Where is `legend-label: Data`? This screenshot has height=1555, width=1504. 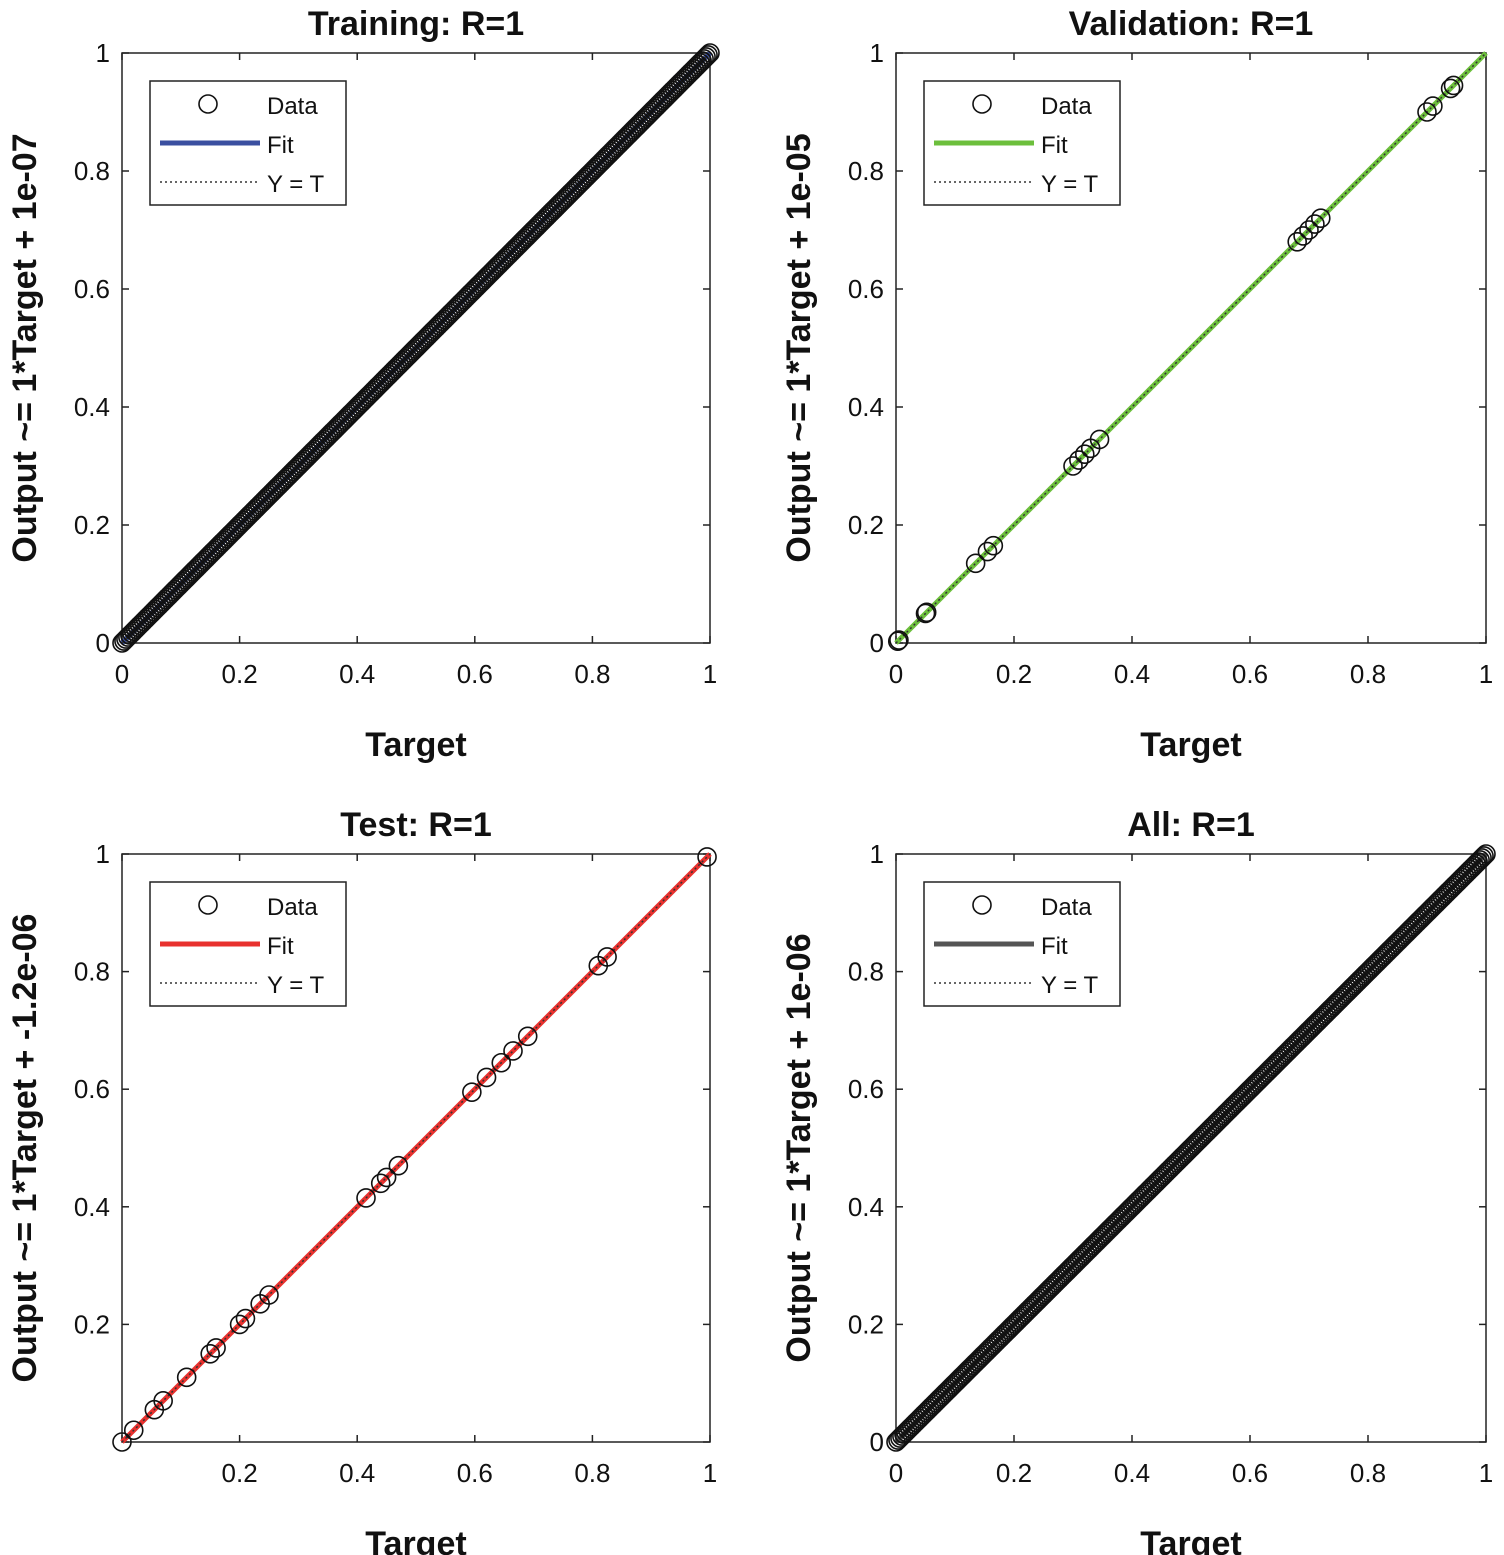 legend-label: Data is located at coordinates (292, 106).